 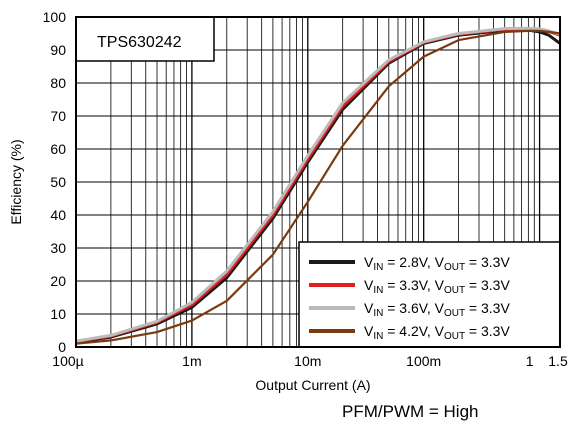 I want to click on chart-title-box: TPS630242, so click(x=145, y=39).